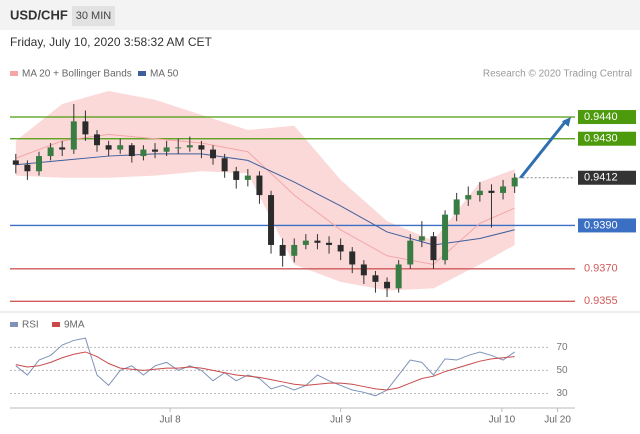 This screenshot has width=640, height=434. I want to click on legend-label: 9MA, so click(74, 325).